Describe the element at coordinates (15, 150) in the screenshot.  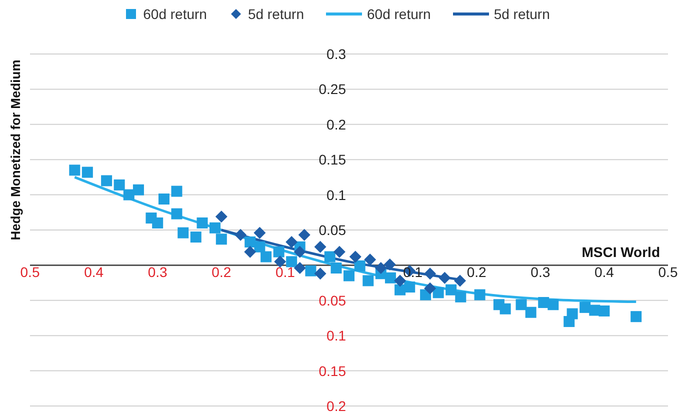
I see `y-axis-title: Hedge Monetized for Medium` at that location.